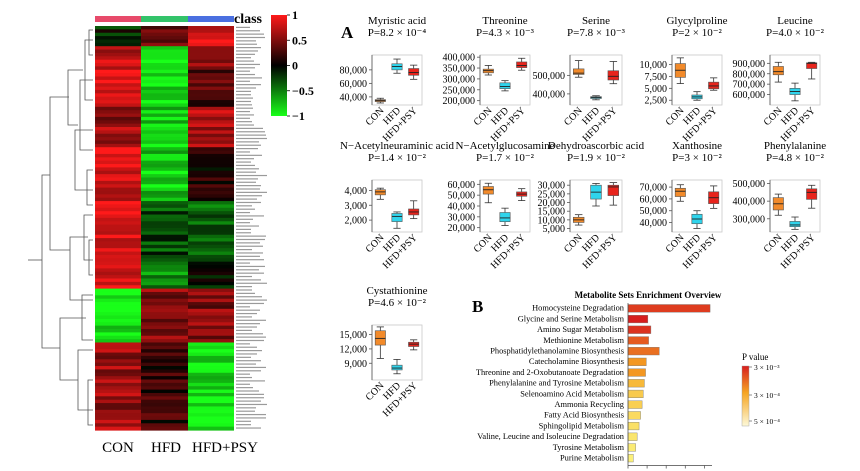 The width and height of the screenshot is (860, 471). I want to click on boxplot-title: N−Acetylneuraminic acid, so click(397, 146).